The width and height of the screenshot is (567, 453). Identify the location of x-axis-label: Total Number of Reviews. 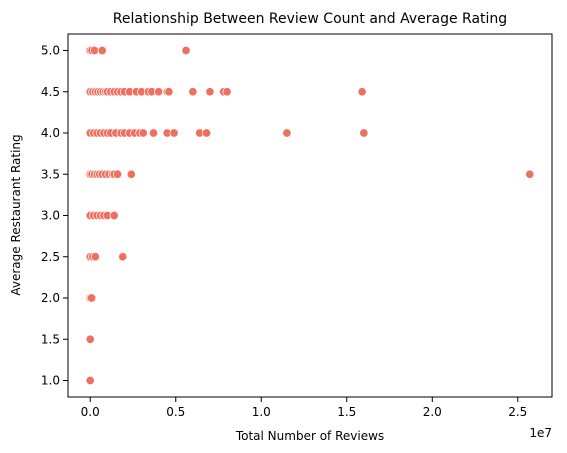
(309, 436).